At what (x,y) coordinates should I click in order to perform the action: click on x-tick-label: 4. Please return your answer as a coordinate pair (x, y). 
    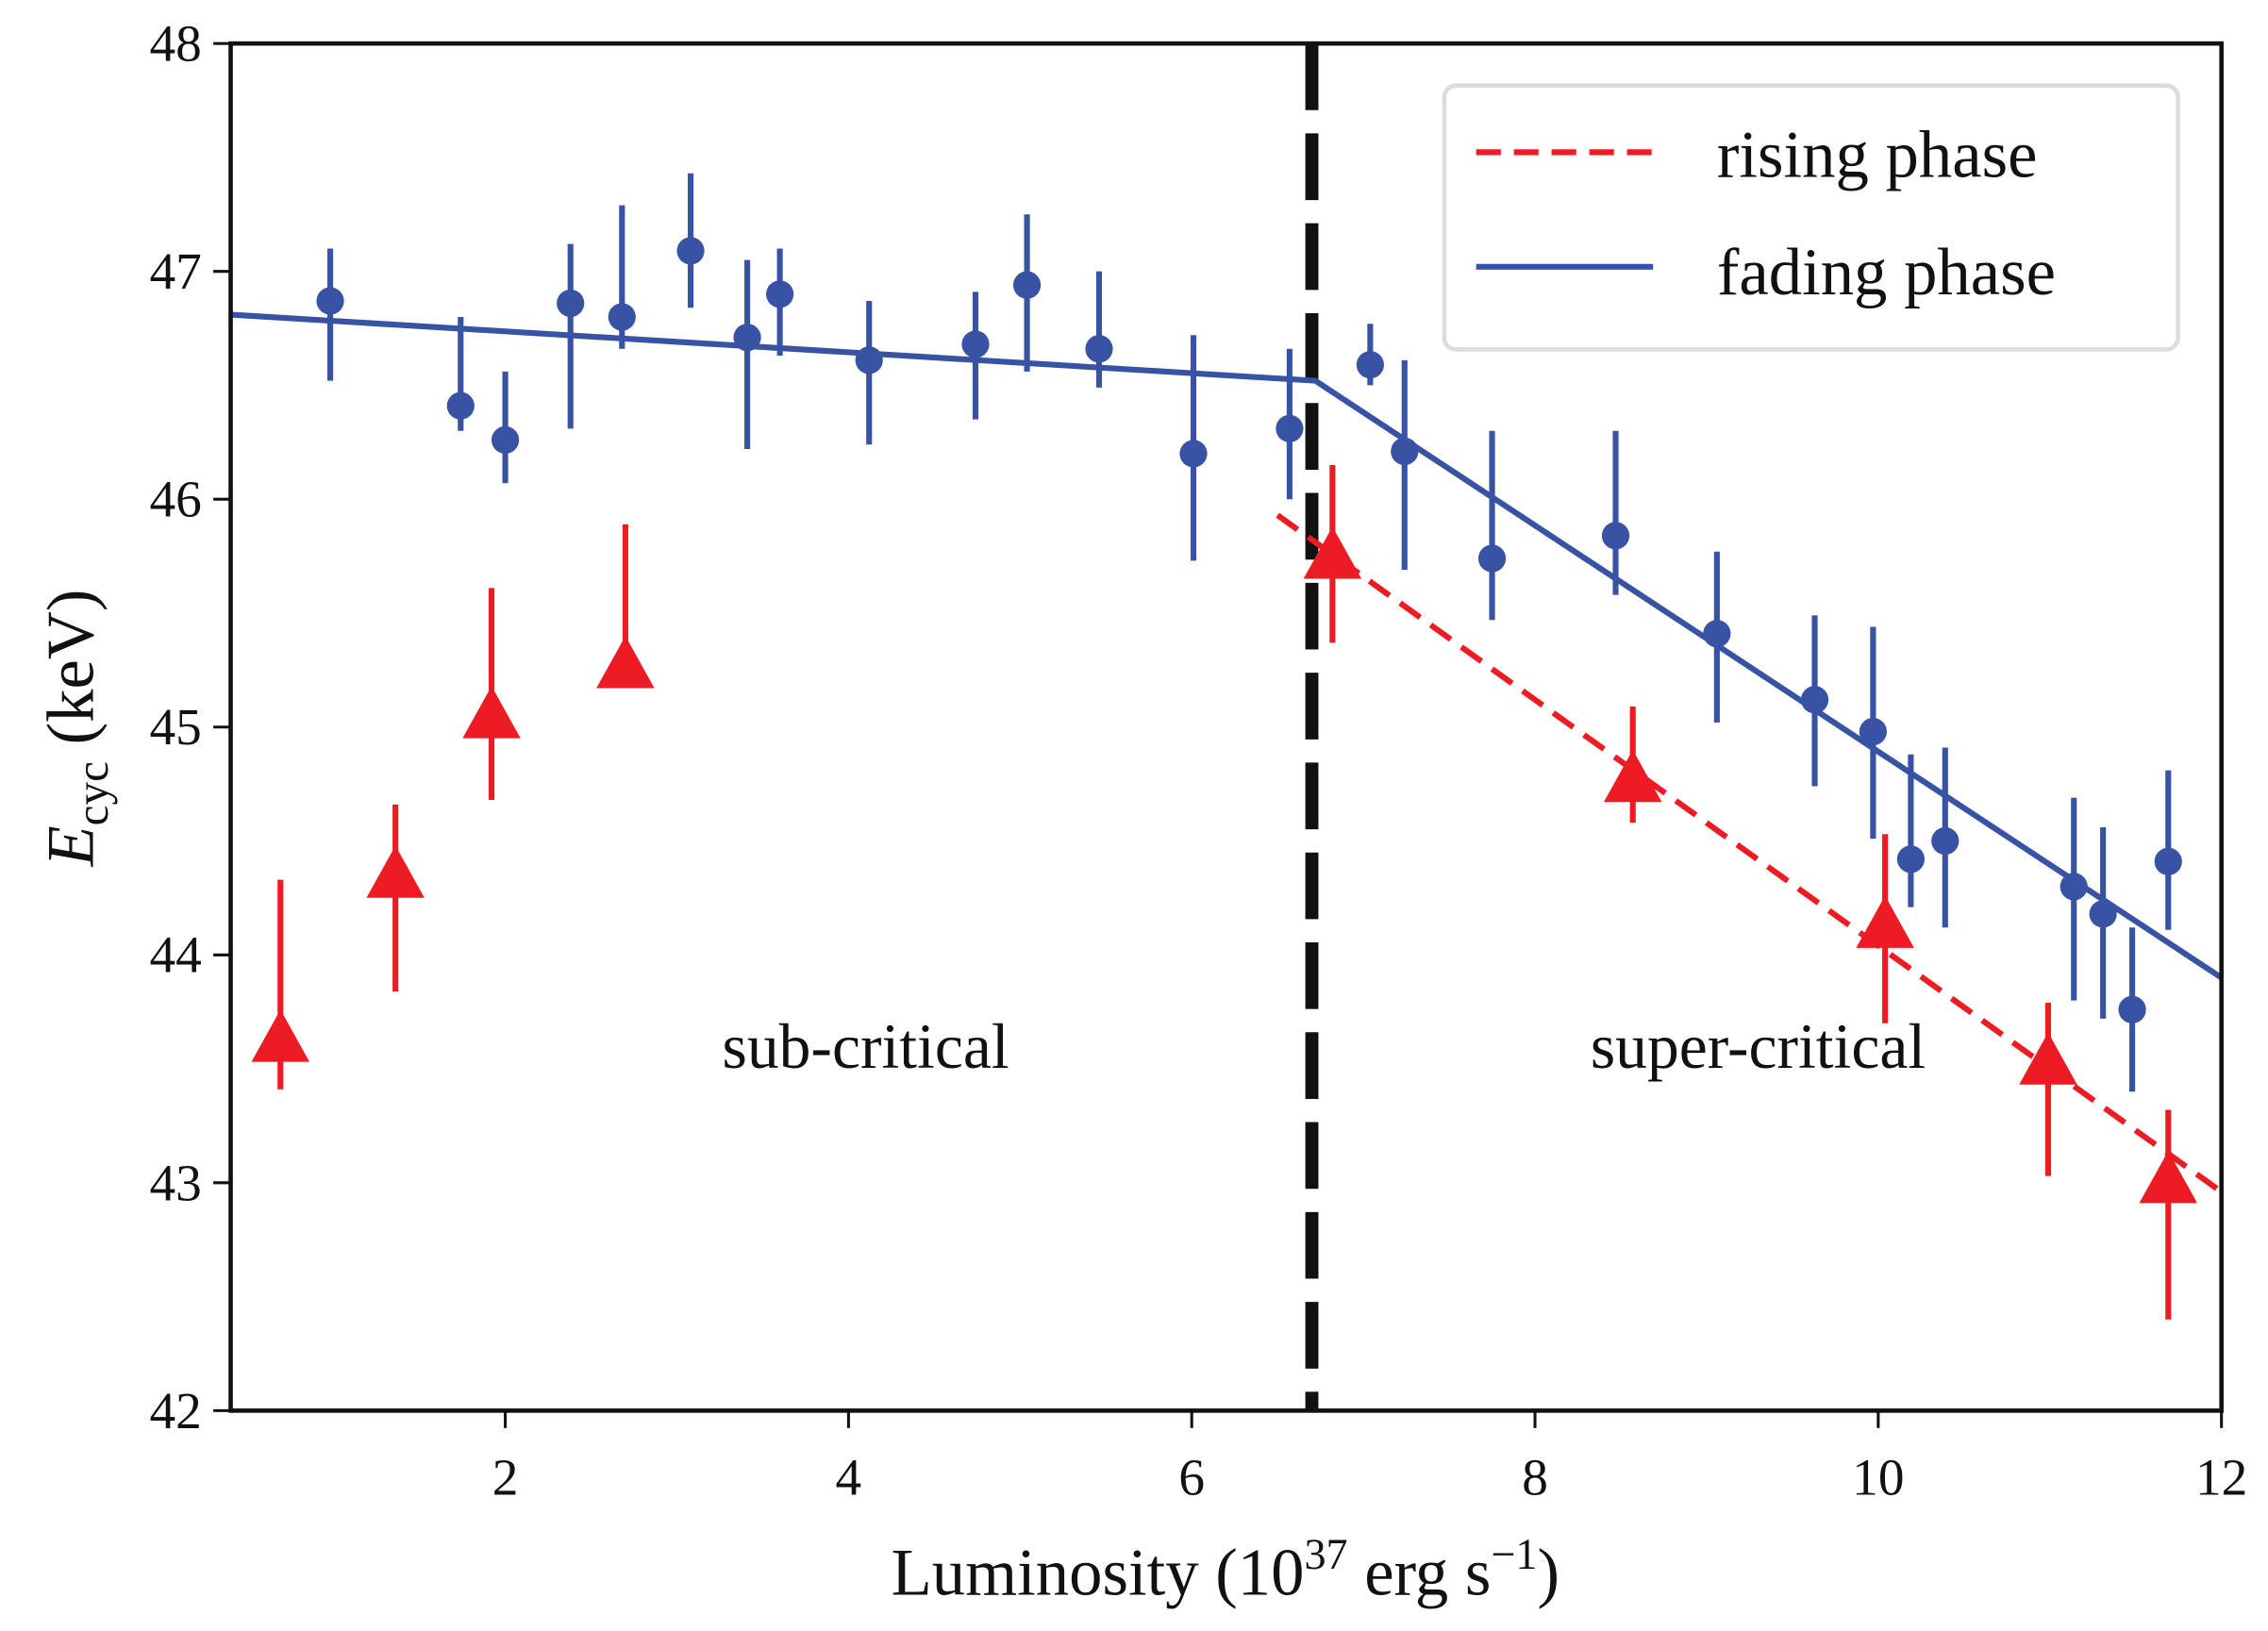
    Looking at the image, I should click on (849, 1477).